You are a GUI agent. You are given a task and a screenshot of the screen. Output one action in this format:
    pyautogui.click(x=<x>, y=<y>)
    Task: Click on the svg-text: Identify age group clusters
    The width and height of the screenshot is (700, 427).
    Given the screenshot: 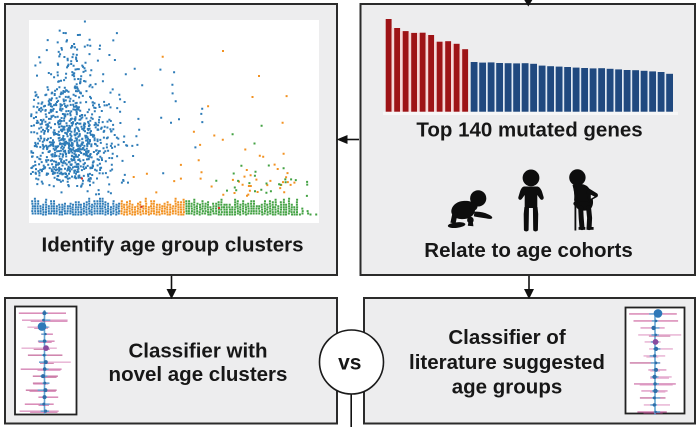 What is the action you would take?
    pyautogui.click(x=173, y=245)
    